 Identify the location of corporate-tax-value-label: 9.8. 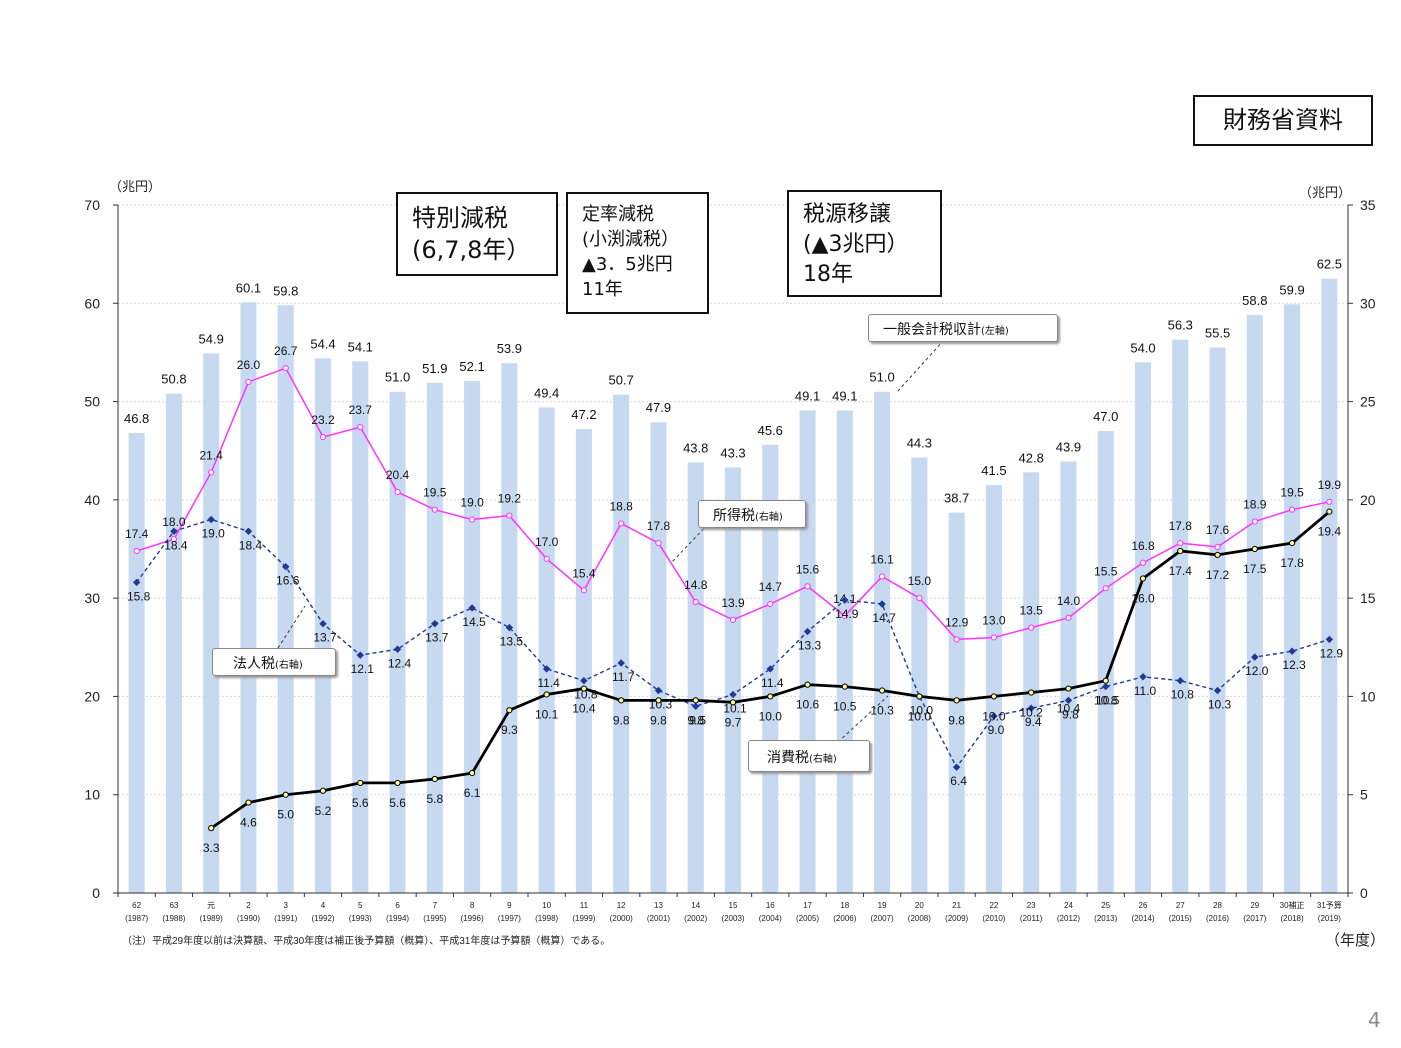
(1070, 714).